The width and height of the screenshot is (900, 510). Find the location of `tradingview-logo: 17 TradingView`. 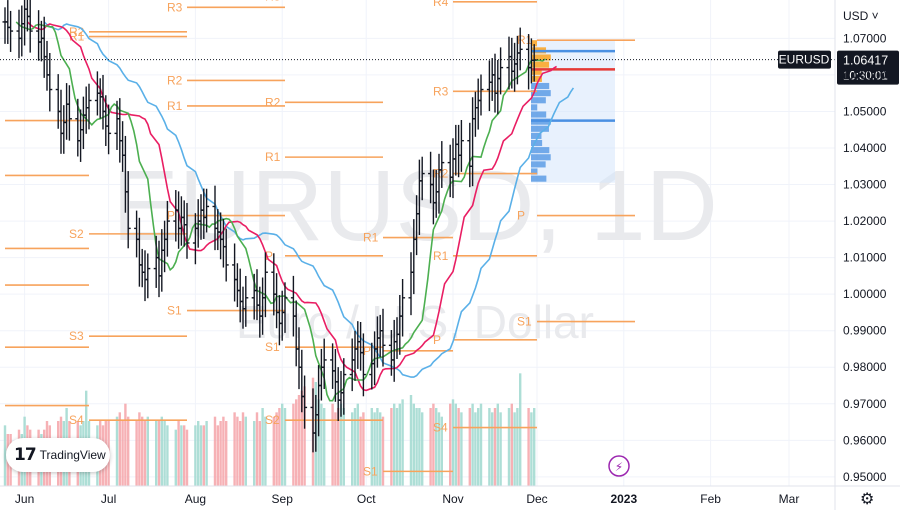

tradingview-logo: 17 TradingView is located at coordinates (58, 455).